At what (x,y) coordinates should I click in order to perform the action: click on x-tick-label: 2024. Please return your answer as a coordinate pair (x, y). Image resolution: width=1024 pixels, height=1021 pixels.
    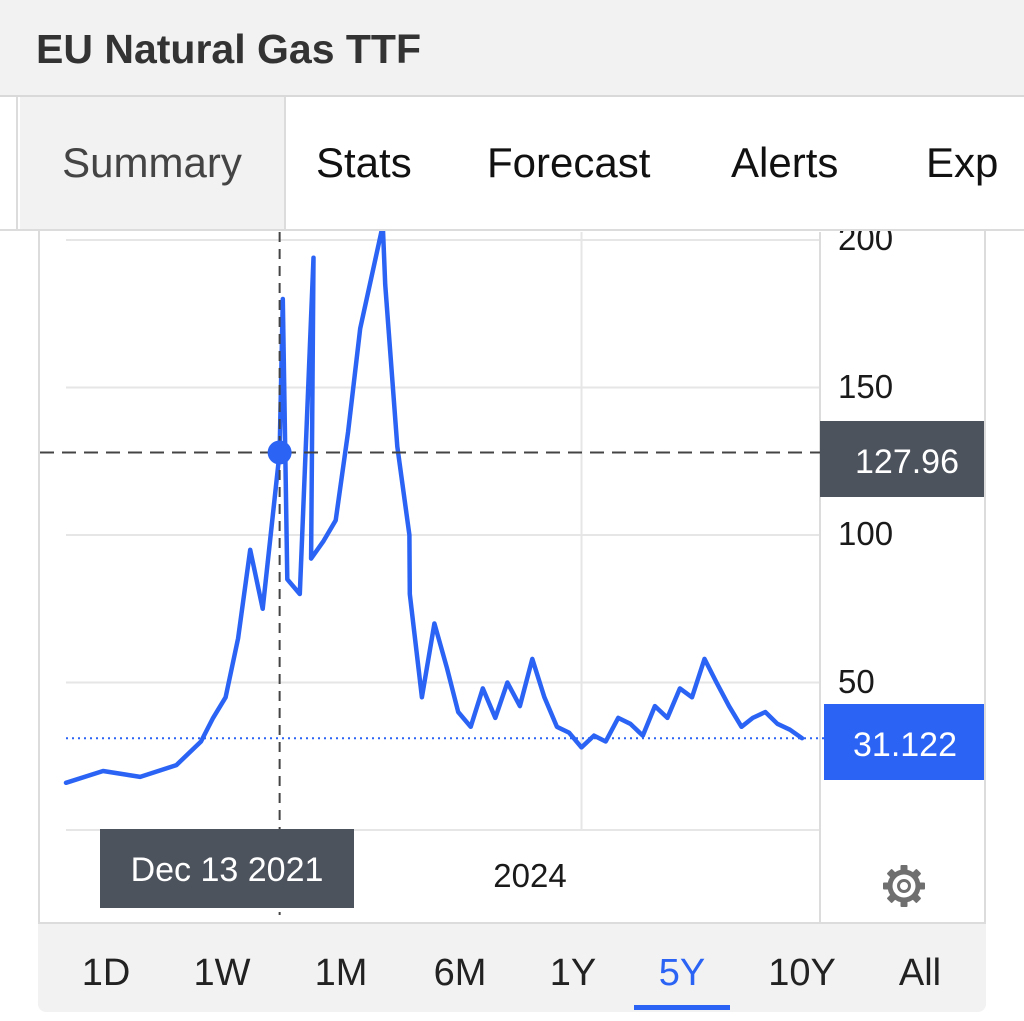
    Looking at the image, I should click on (529, 875).